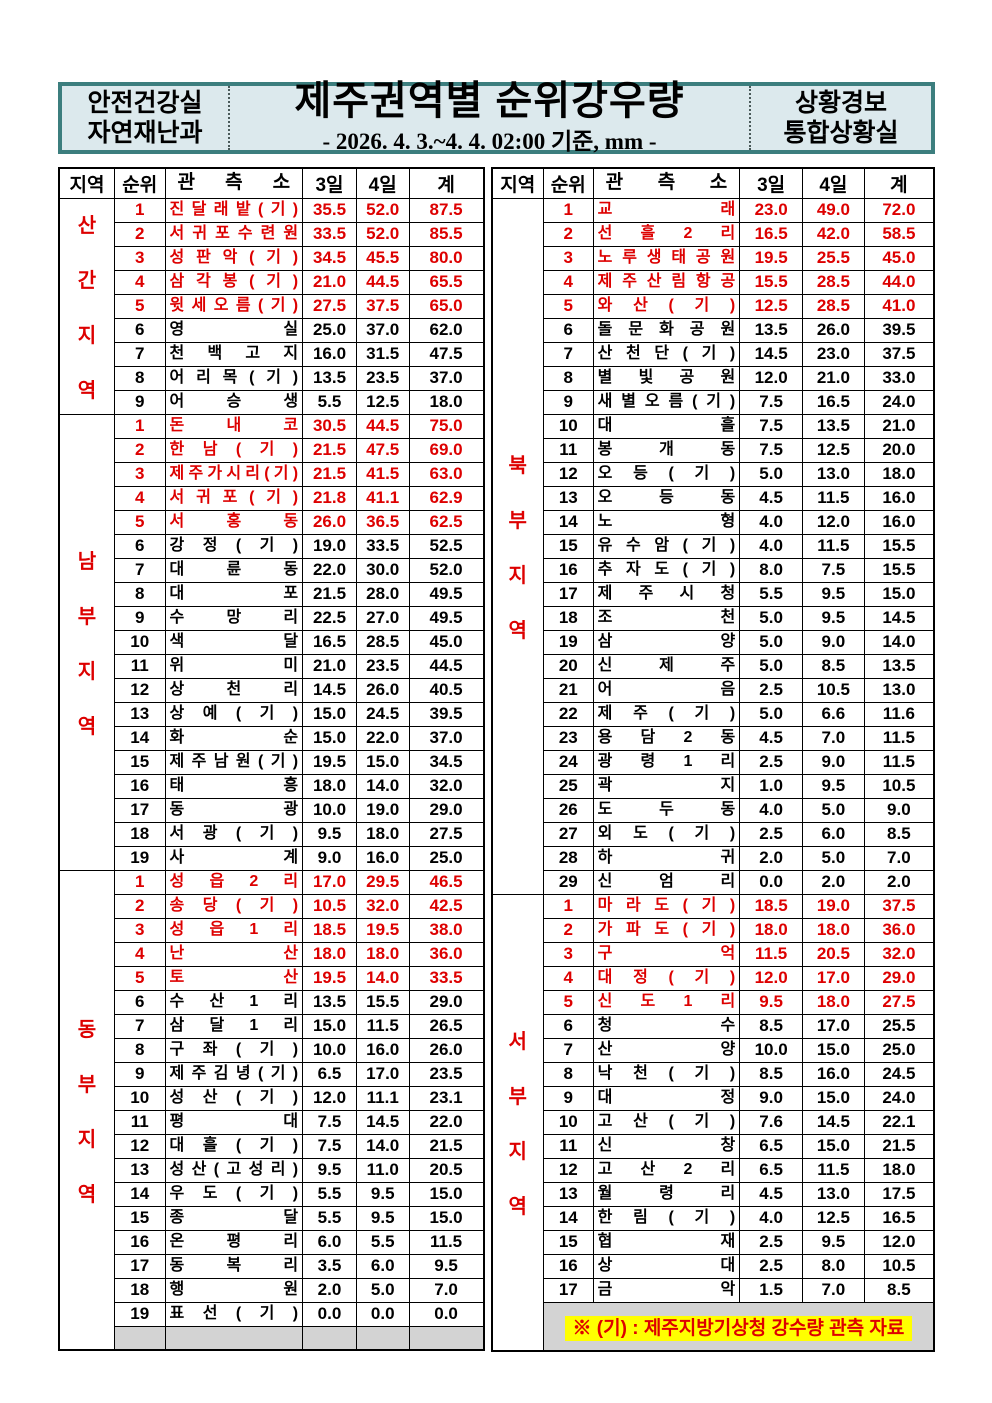  Describe the element at coordinates (667, 354) in the screenshot. I see `station-name: 산 천 단 (기)` at that location.